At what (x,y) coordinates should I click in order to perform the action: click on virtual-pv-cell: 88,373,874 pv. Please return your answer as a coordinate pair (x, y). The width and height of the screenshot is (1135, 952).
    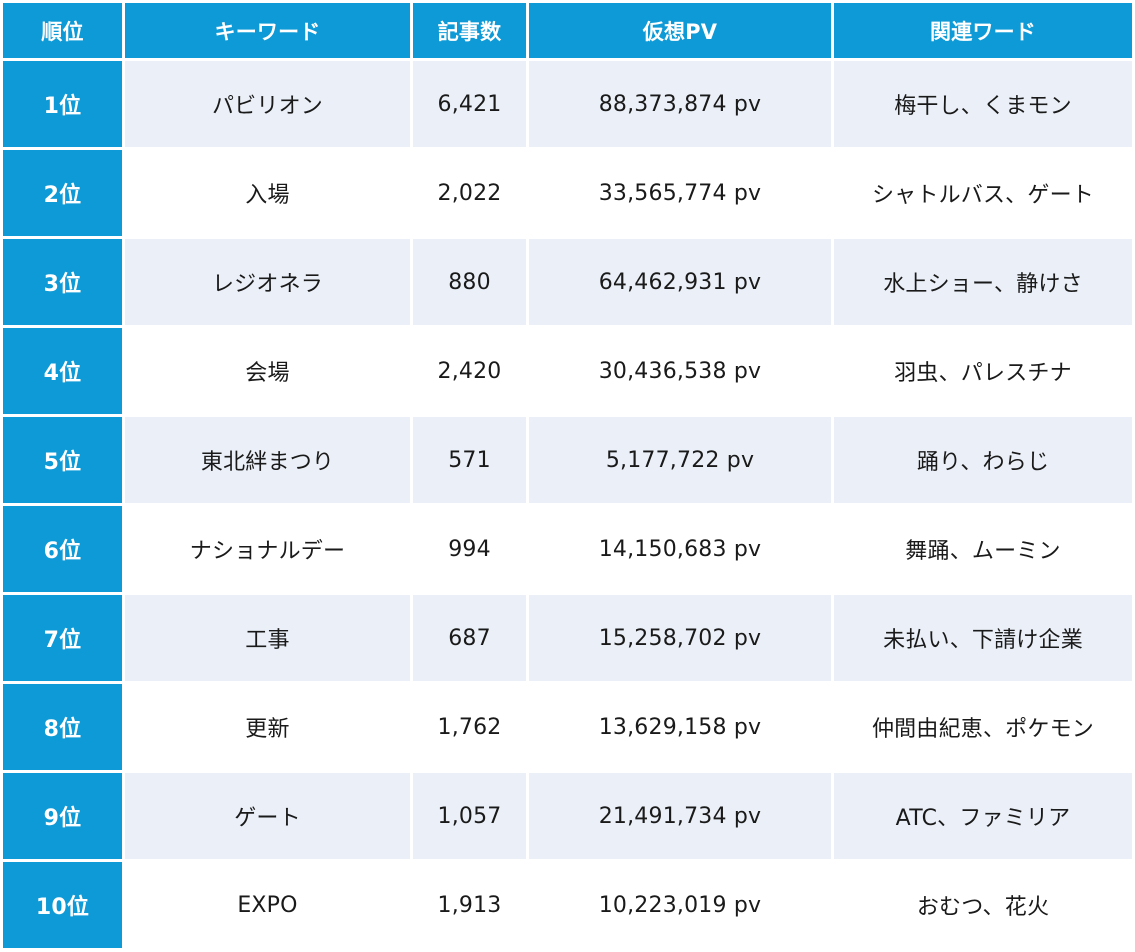
    Looking at the image, I should click on (680, 104).